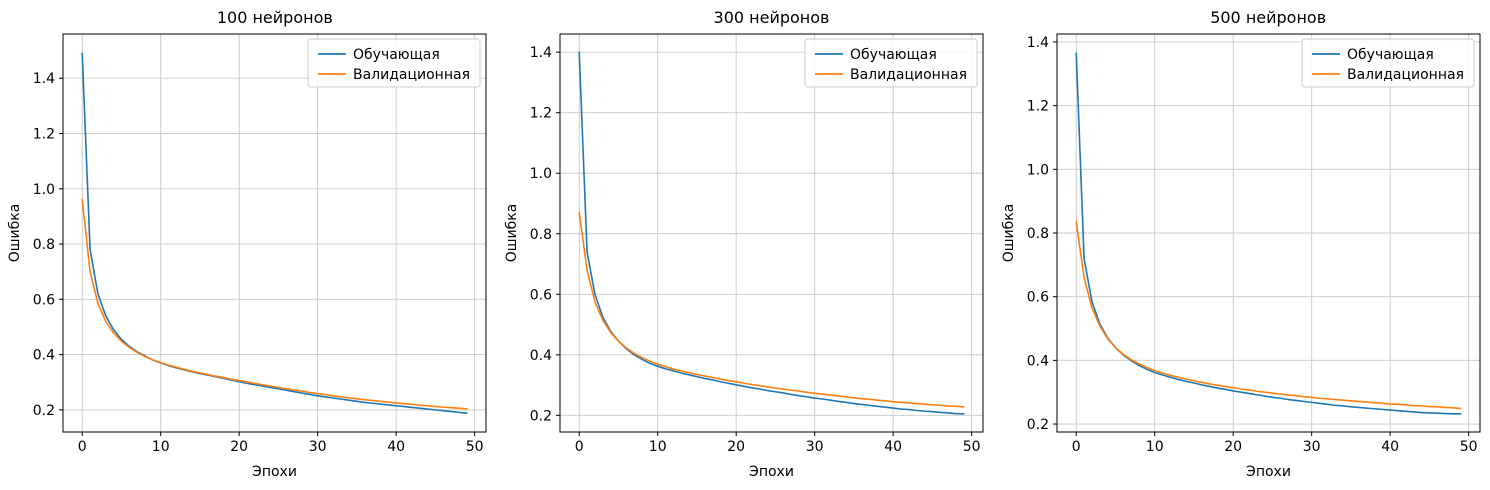  Describe the element at coordinates (771, 17) in the screenshot. I see `chart-title: 300 нейронов` at that location.